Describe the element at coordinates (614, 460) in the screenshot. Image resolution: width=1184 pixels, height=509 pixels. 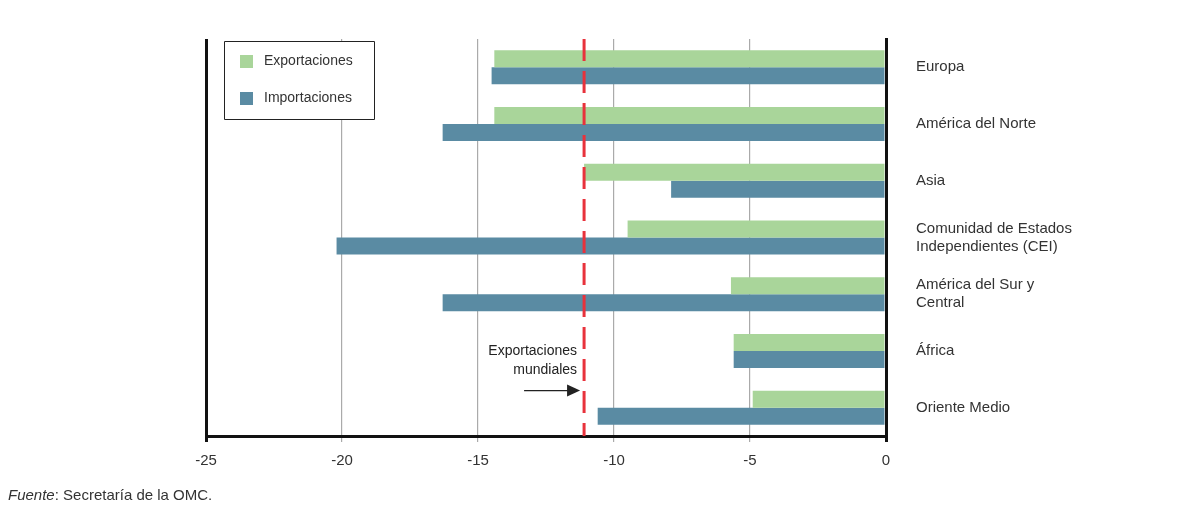
I see `x-tick-label: -10` at that location.